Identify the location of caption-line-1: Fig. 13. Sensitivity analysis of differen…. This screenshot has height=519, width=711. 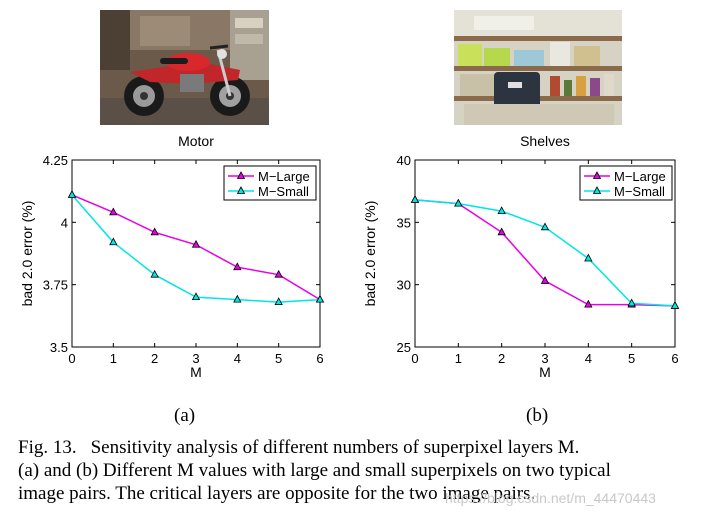
(358, 447).